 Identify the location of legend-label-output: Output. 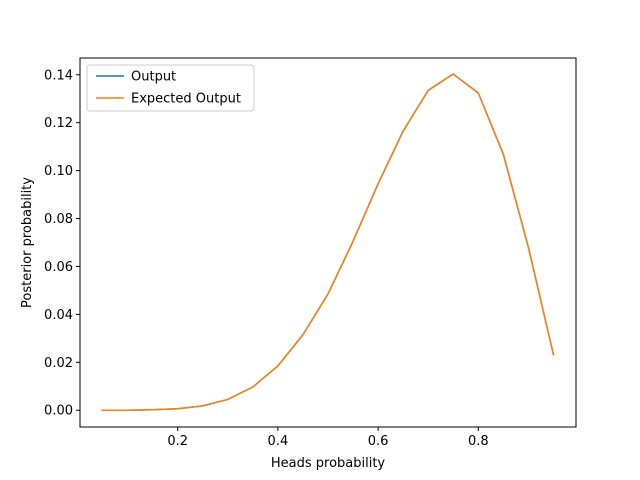
(153, 77).